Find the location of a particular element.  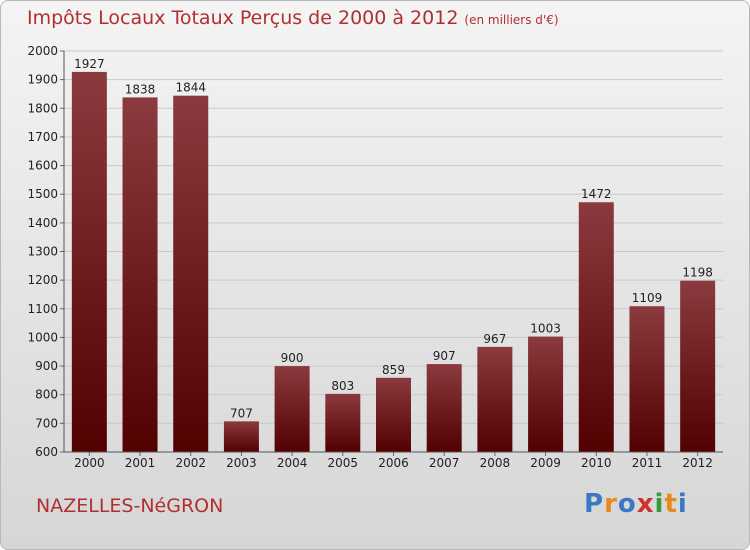

y-tick-label: 1600 is located at coordinates (42, 166).